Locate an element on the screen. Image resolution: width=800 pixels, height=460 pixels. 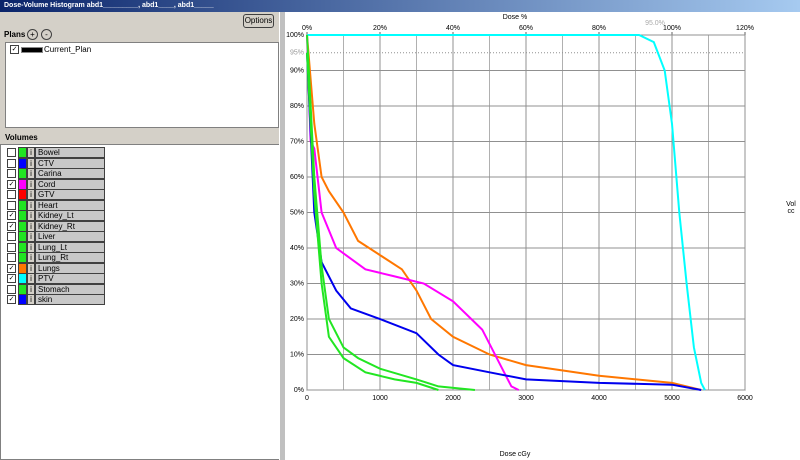
y-tick-label: 0% is located at coordinates (299, 390).